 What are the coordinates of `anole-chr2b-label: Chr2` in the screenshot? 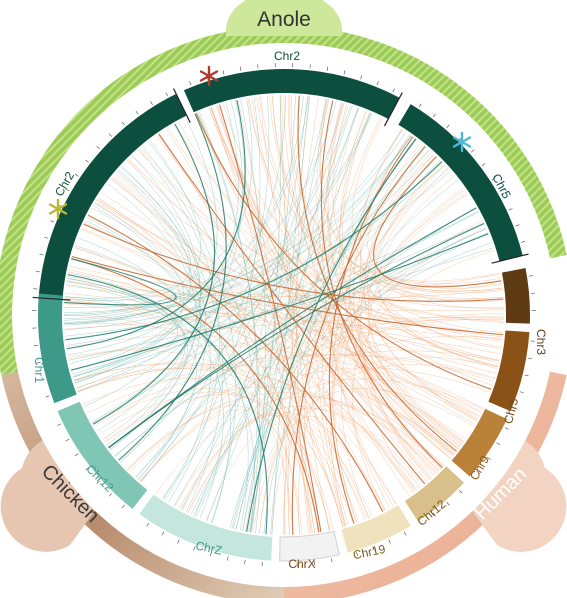 It's located at (287, 56).